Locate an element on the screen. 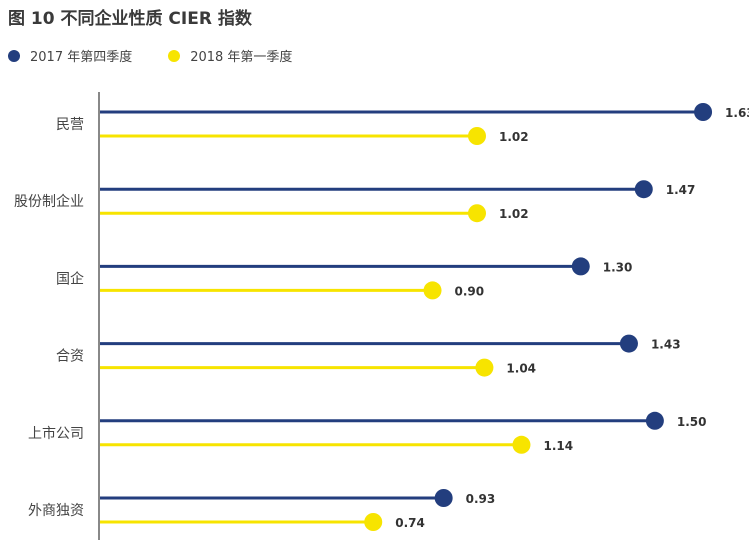 Image resolution: width=749 pixels, height=557 pixels. legend: 2017 年第四季度 2018 年第一季度 is located at coordinates (168, 55).